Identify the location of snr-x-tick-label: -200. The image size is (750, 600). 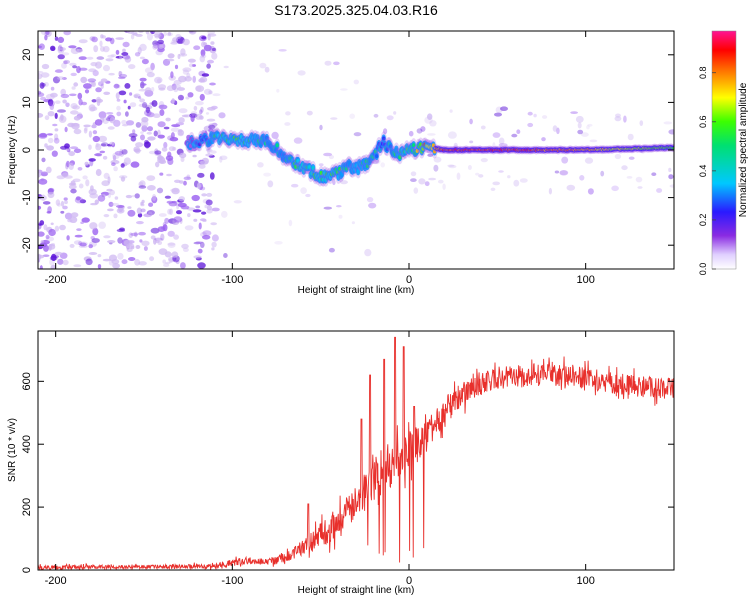
(56, 581).